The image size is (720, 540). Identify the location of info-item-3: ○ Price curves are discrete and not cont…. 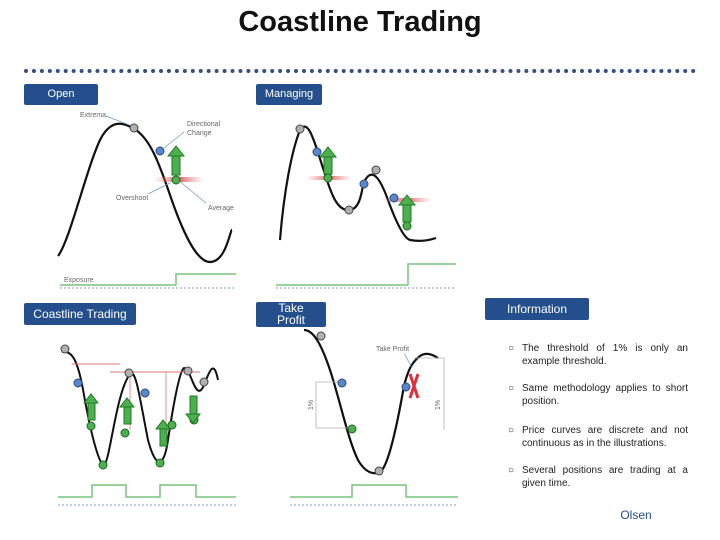
(598, 437).